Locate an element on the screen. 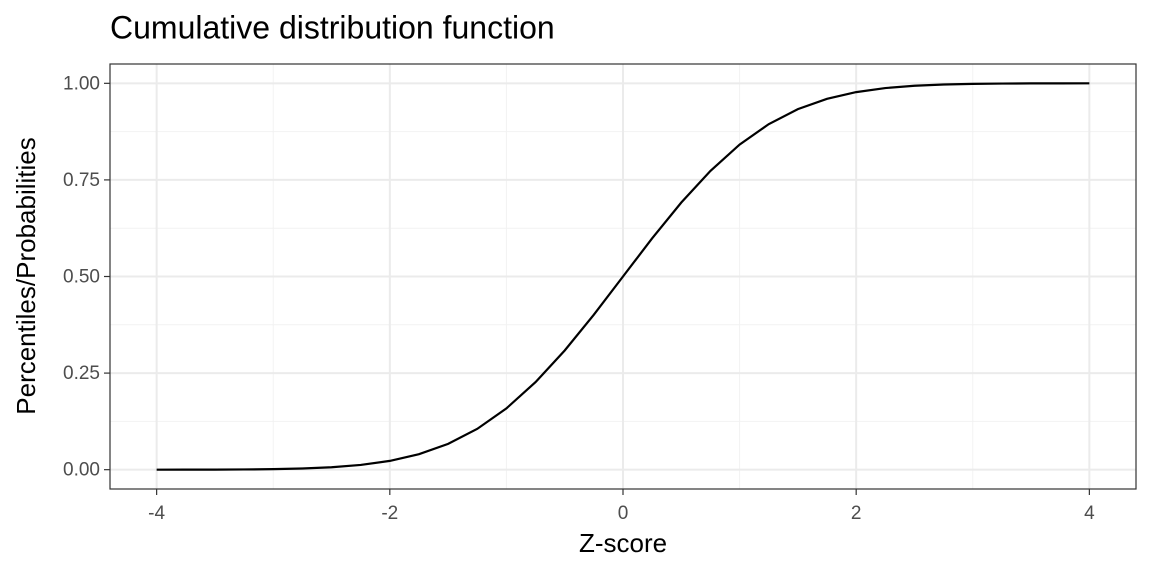 The height and width of the screenshot is (576, 1152). y-axis-title: Percentiles/Probabilities is located at coordinates (26, 275).